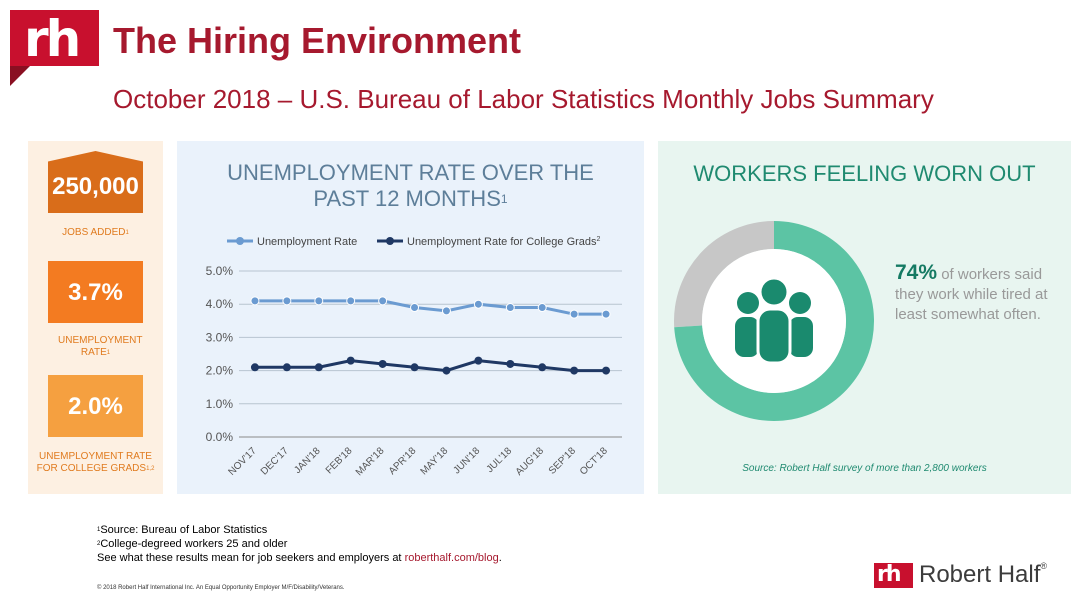  I want to click on footnote-2: College-degreed workers 25 and older, so click(194, 544).